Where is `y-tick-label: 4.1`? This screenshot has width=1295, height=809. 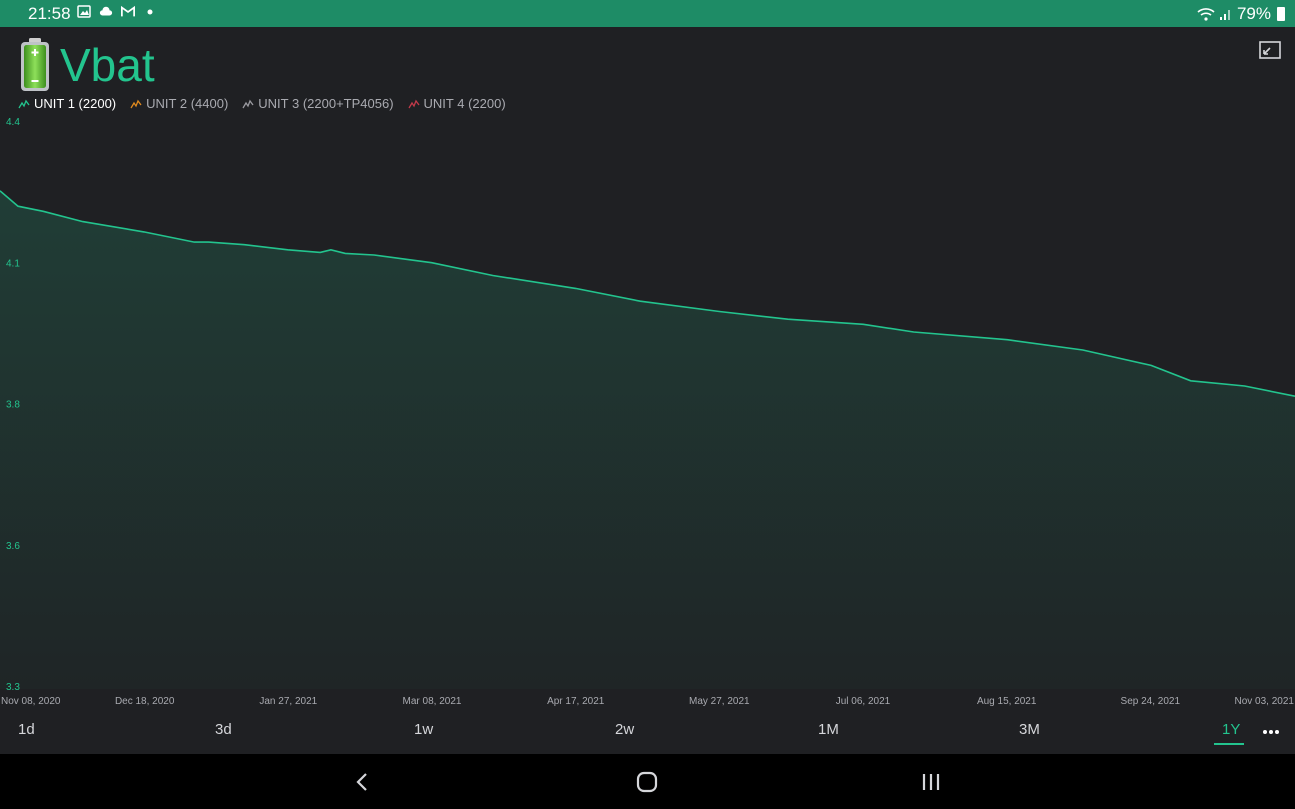 y-tick-label: 4.1 is located at coordinates (13, 263).